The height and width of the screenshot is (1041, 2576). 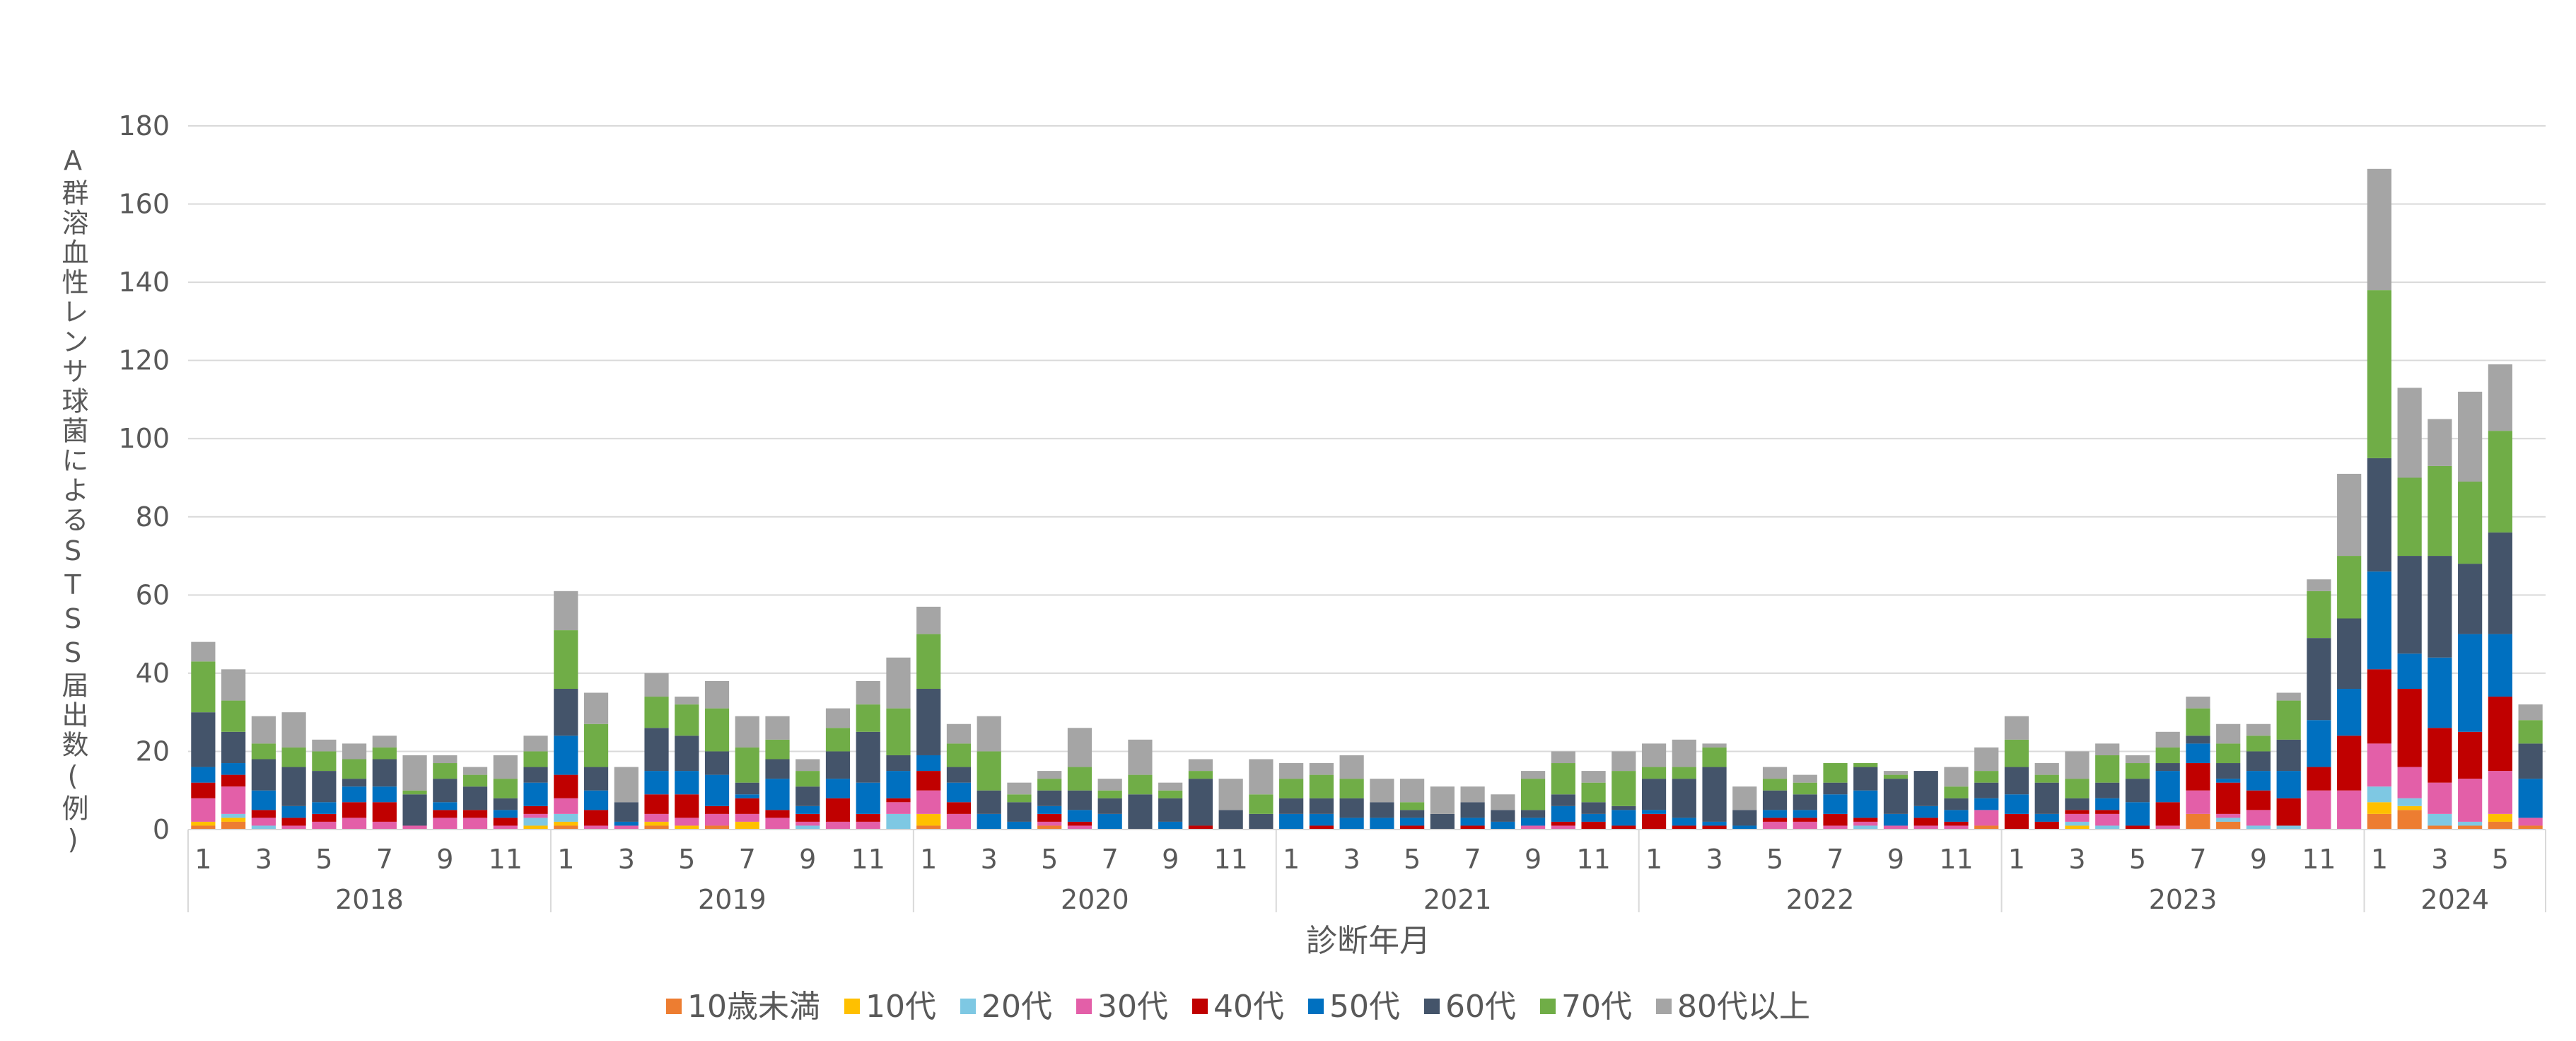 What do you see at coordinates (1715, 859) in the screenshot?
I see `x-tick-label: 3` at bounding box center [1715, 859].